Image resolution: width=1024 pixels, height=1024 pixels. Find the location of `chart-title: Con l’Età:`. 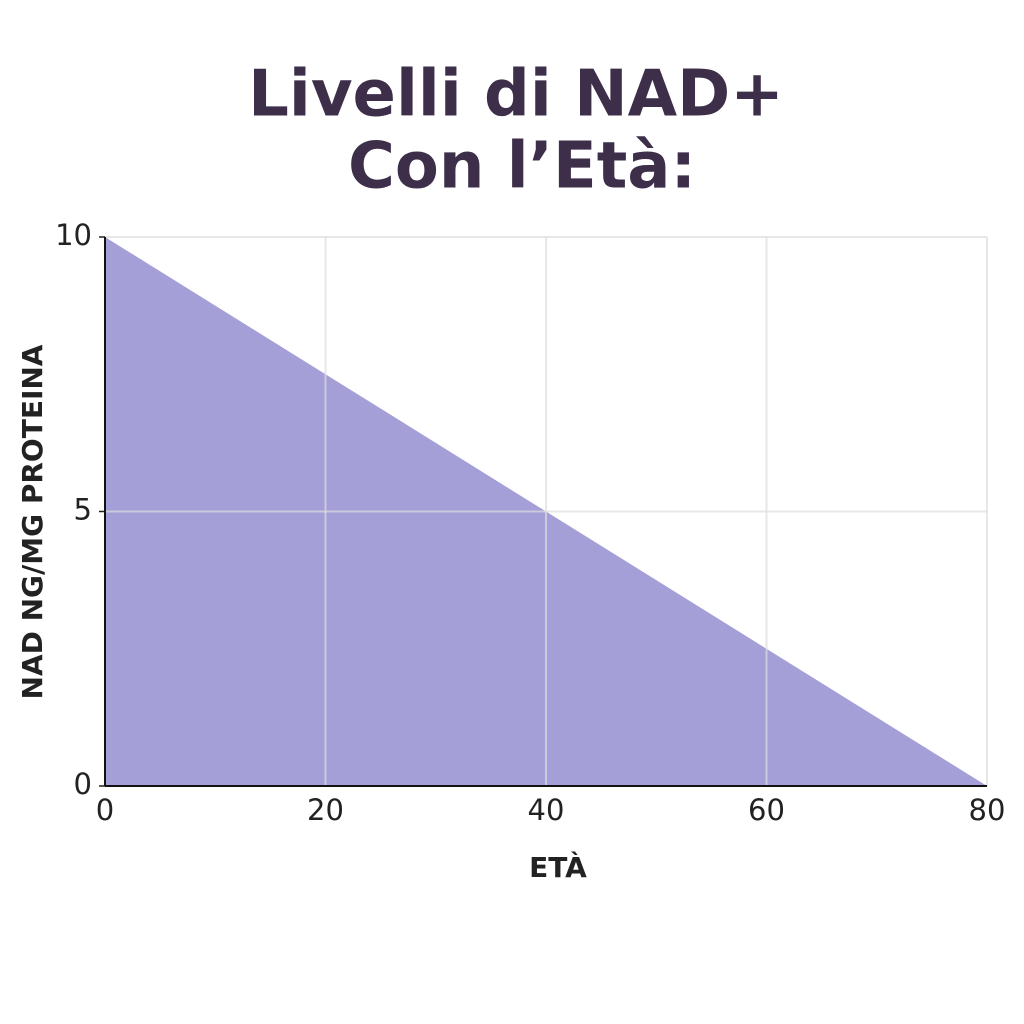

chart-title: Con l’Età: is located at coordinates (522, 167).